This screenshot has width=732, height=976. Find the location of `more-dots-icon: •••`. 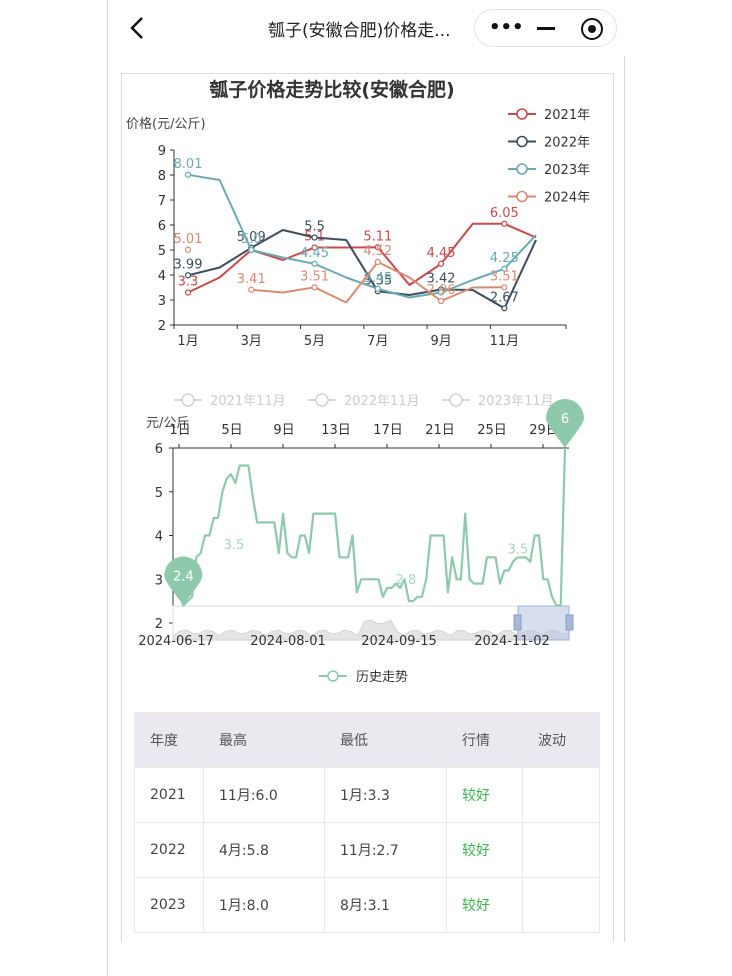

more-dots-icon: ••• is located at coordinates (506, 27).